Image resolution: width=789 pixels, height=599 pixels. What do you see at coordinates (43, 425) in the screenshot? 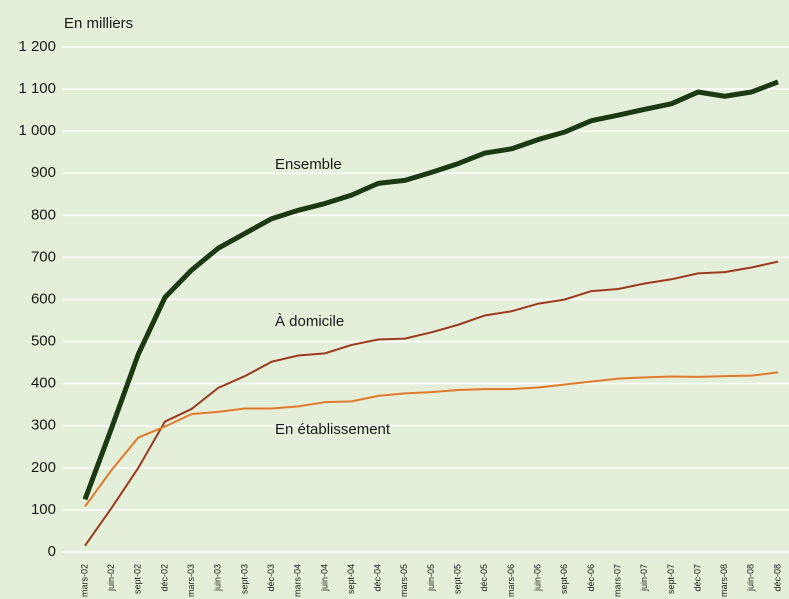
I see `y-tick-label: 300` at bounding box center [43, 425].